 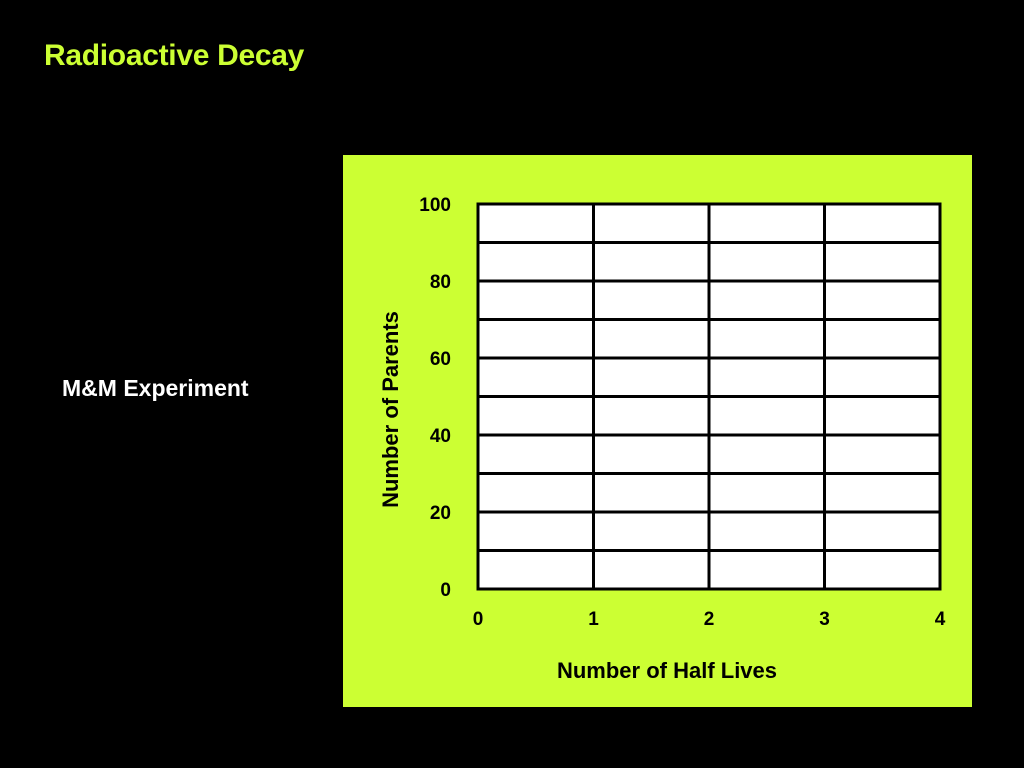 I want to click on y-axis-title: Number of Parents, so click(x=390, y=409).